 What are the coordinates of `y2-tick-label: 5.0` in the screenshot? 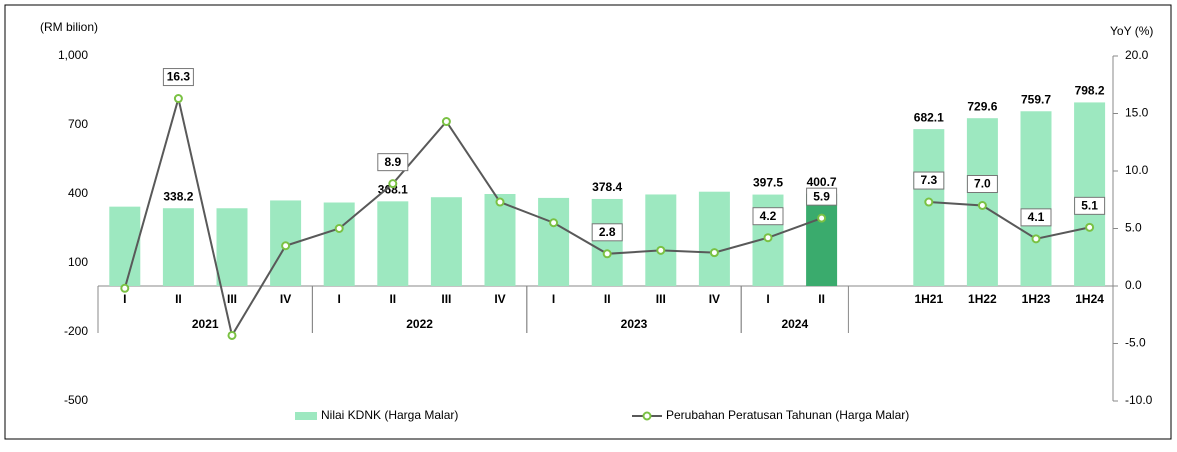 It's located at (1133, 228).